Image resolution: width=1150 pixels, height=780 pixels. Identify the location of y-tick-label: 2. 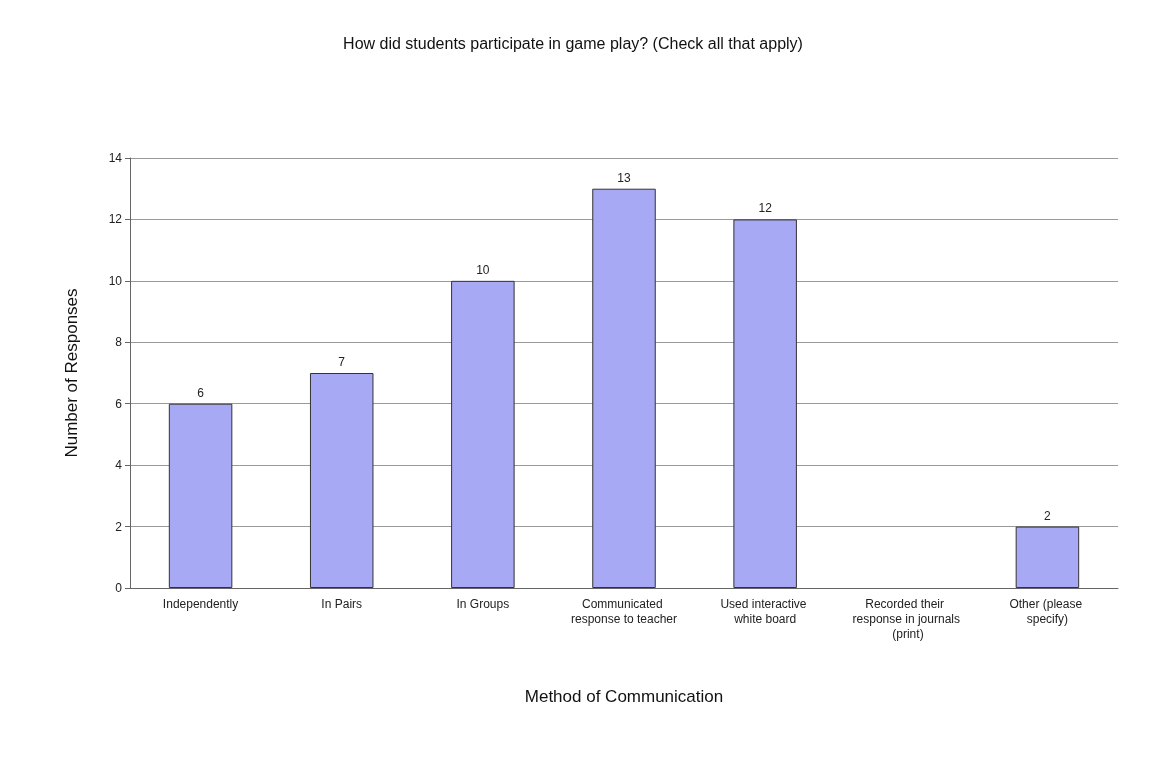
(119, 526).